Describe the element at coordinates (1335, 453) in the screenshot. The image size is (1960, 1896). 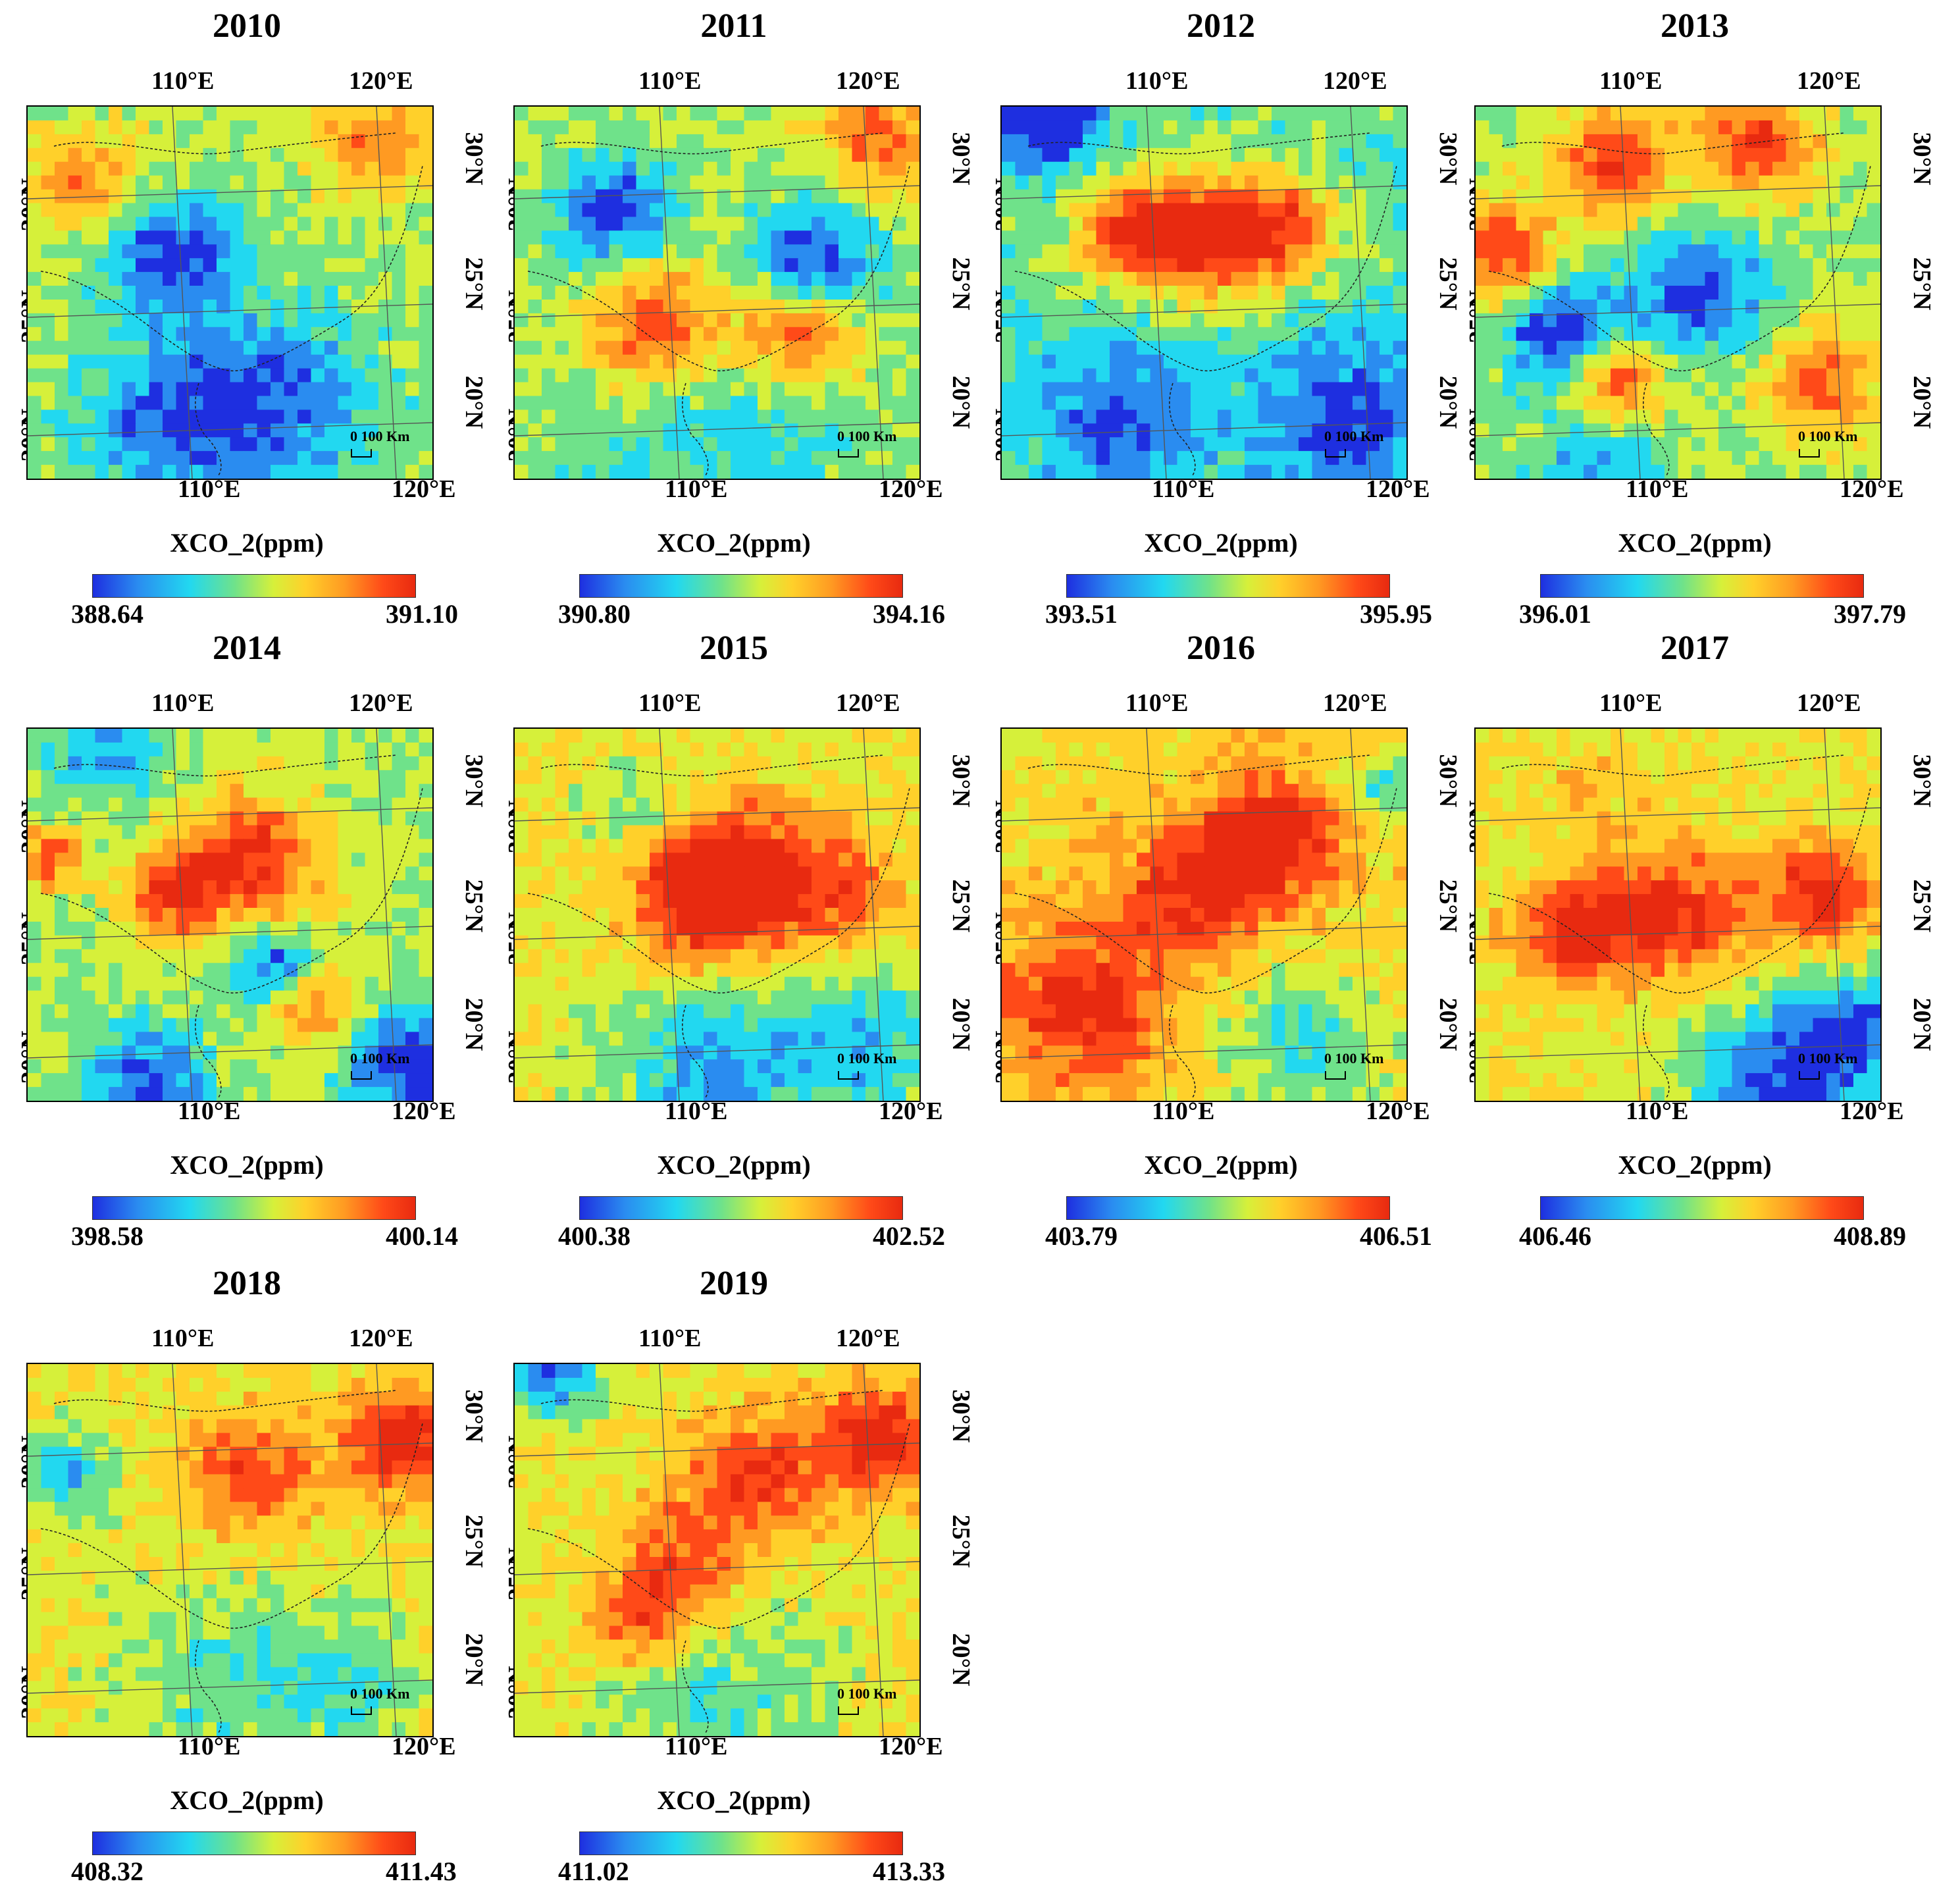
I see `scale-bar` at that location.